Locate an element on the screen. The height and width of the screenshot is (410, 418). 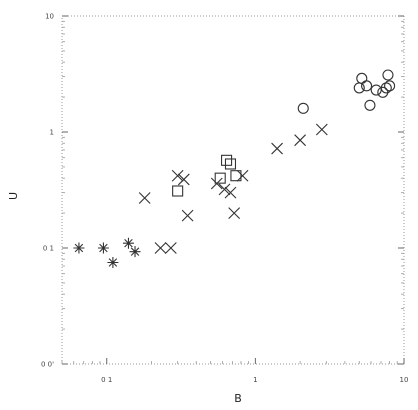
x-axis-label: B is located at coordinates (238, 398).